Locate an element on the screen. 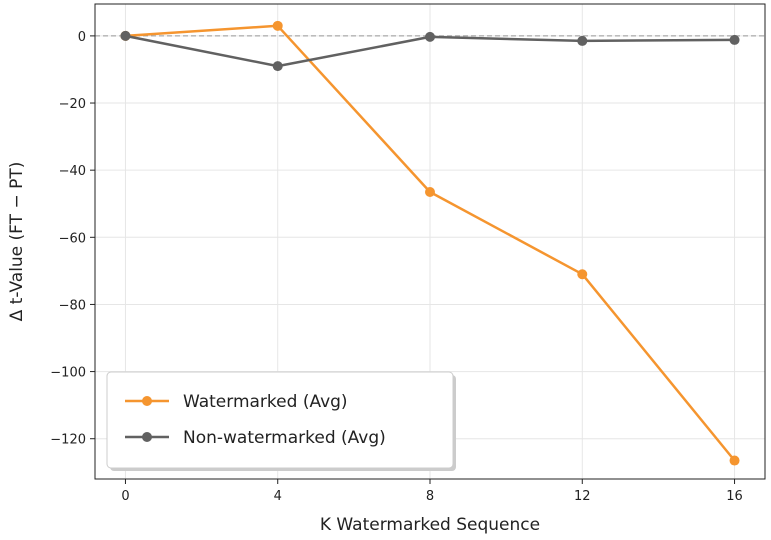 The image size is (771, 540). x-axis-label: K Watermarked Sequence is located at coordinates (430, 525).